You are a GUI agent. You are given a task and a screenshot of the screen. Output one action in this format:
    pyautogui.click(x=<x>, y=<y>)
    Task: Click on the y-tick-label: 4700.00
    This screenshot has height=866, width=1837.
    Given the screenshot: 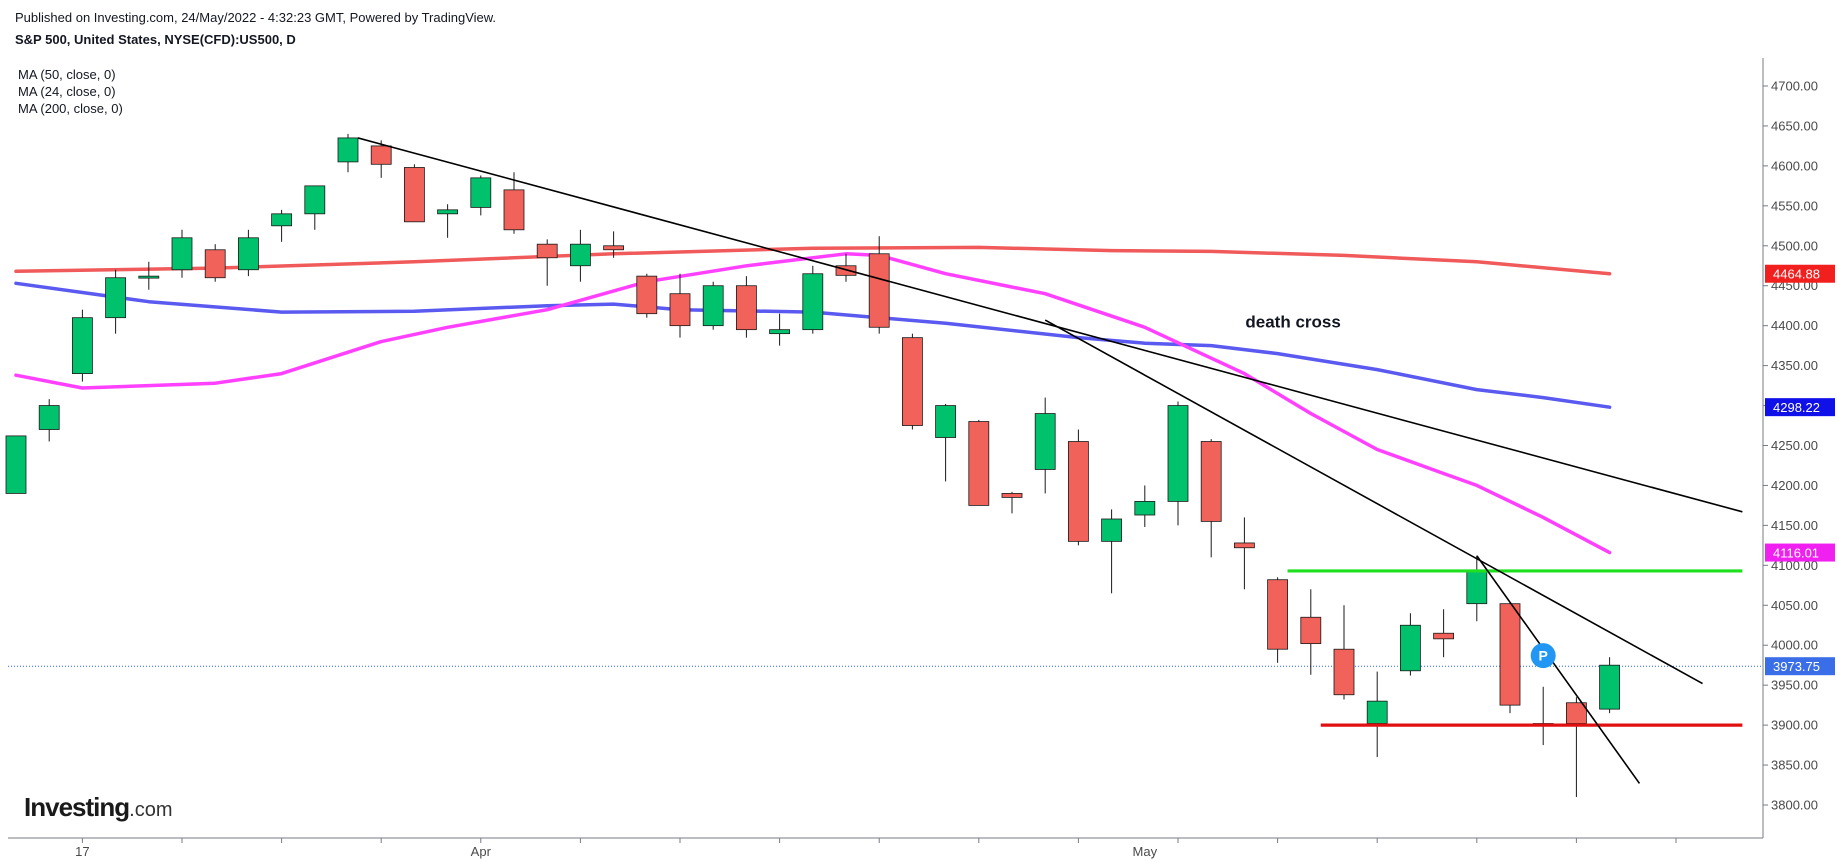 What is the action you would take?
    pyautogui.click(x=1794, y=86)
    